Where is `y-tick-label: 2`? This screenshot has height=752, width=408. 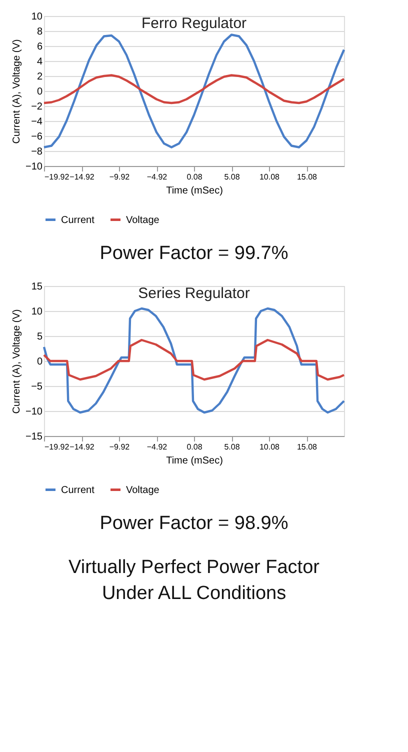 y-tick-label: 2 is located at coordinates (39, 77).